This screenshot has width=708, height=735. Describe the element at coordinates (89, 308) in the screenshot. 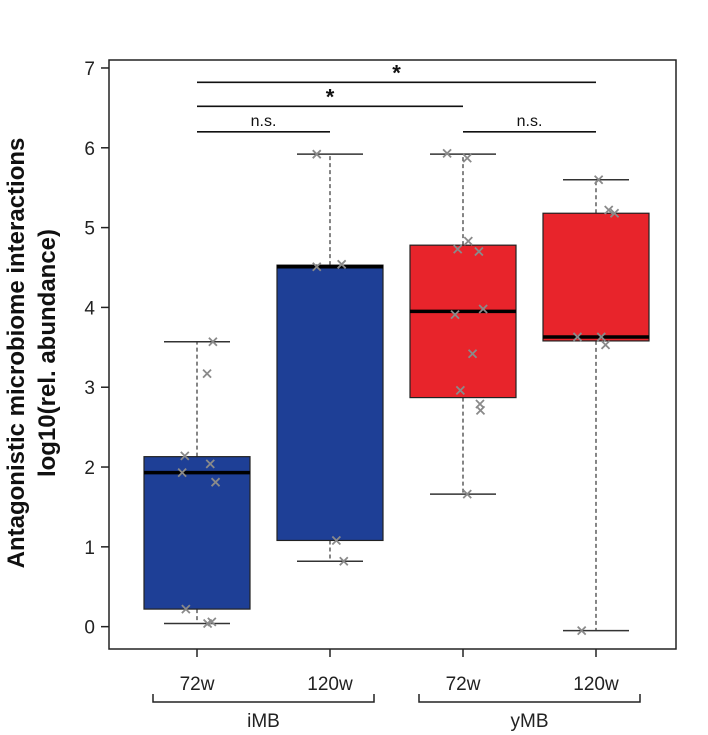

I see `y-tick-label-4: 4` at that location.